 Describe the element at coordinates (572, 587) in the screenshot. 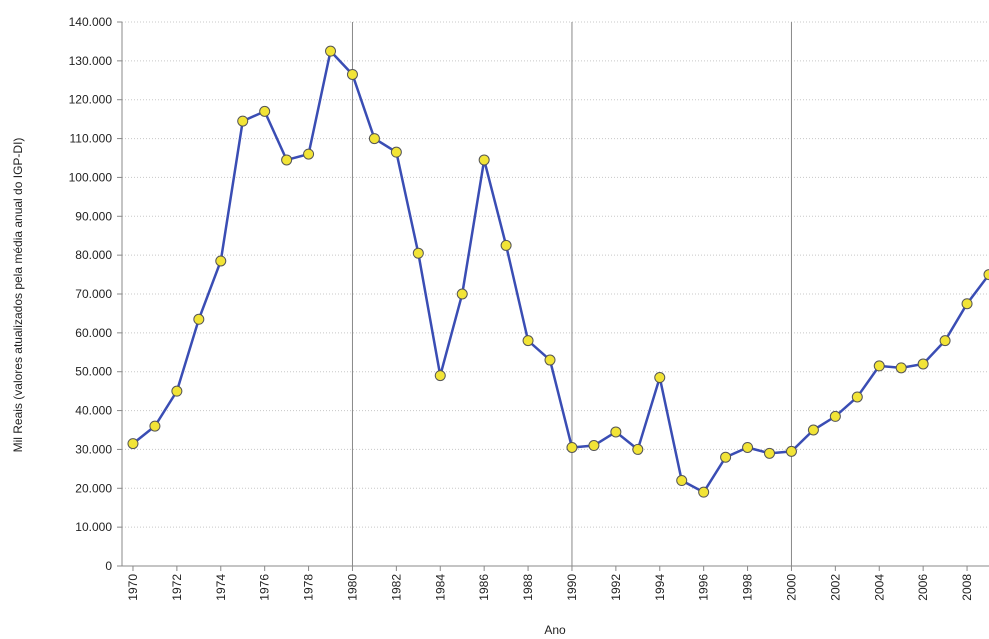

I see `x-tick-label: 1990` at that location.